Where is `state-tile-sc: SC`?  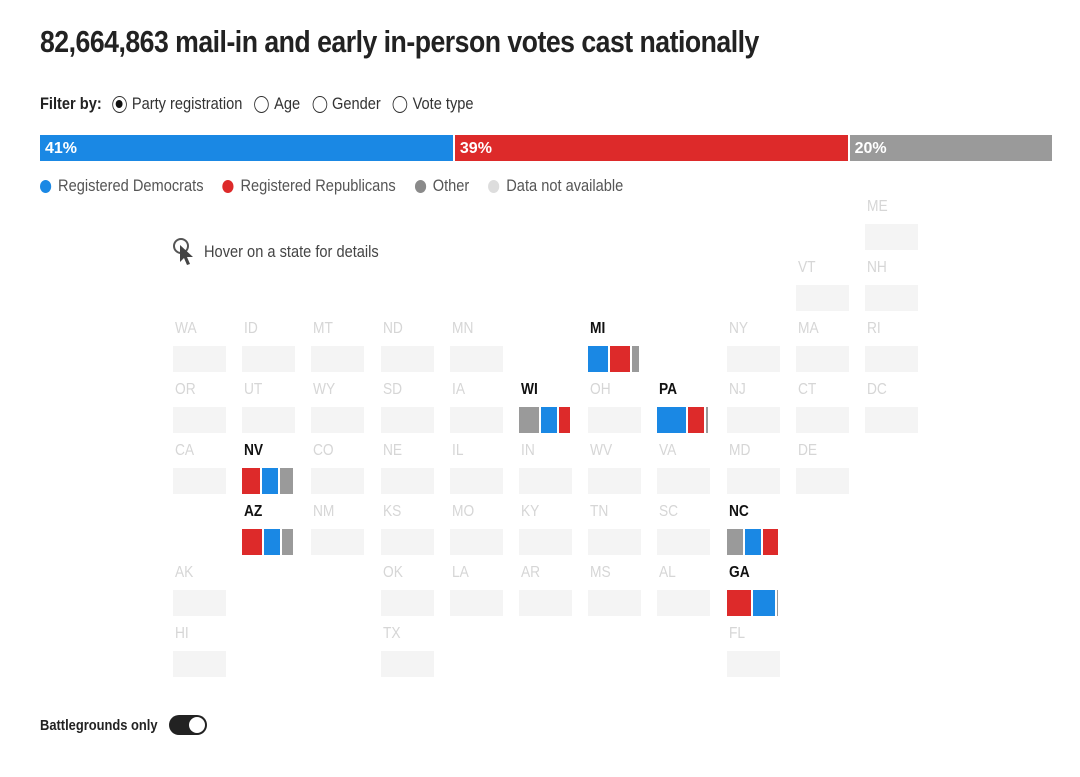 state-tile-sc: SC is located at coordinates (684, 530).